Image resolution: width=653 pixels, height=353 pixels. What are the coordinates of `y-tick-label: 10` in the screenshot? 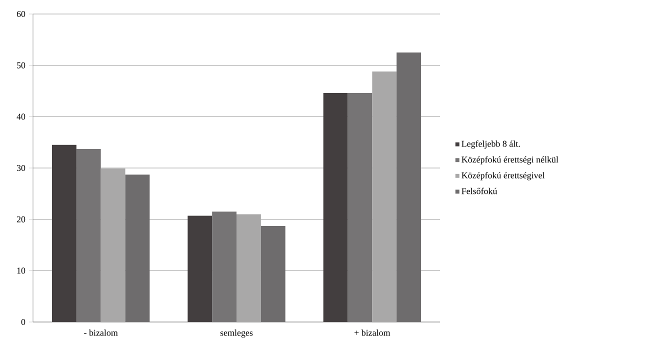 It's located at (21, 271).